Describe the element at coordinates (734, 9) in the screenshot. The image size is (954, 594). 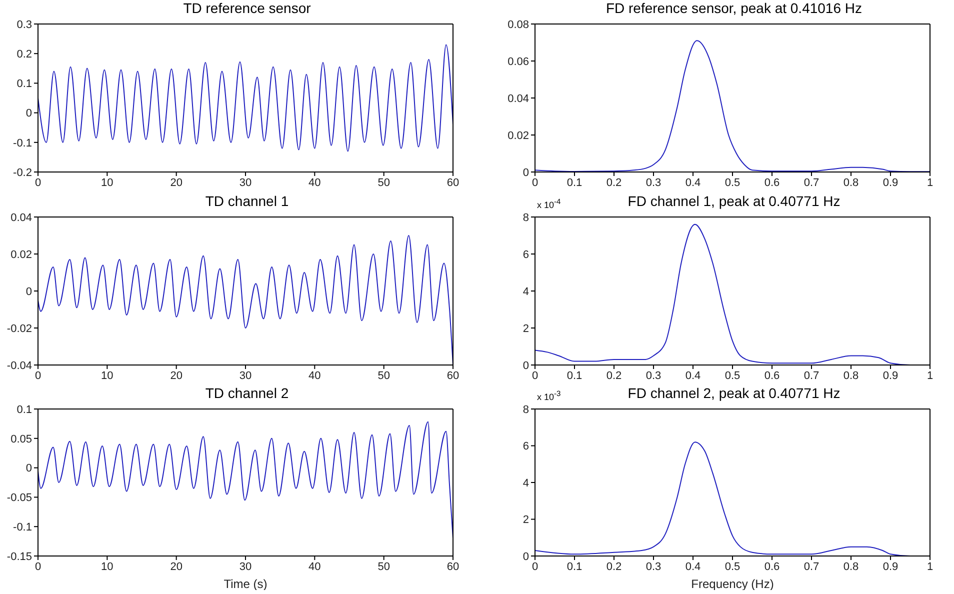
I see `chart-title: FD reference sensor, peak at 0.41016 Hz` at that location.